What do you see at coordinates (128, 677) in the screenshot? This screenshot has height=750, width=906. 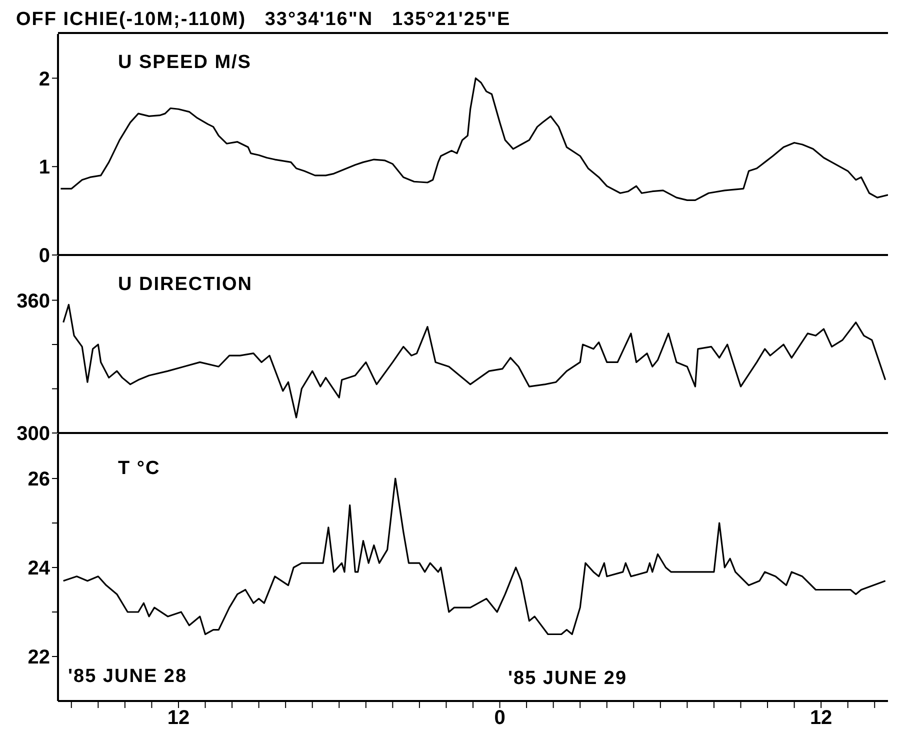 I see `annotation: '85 JUNE 28` at bounding box center [128, 677].